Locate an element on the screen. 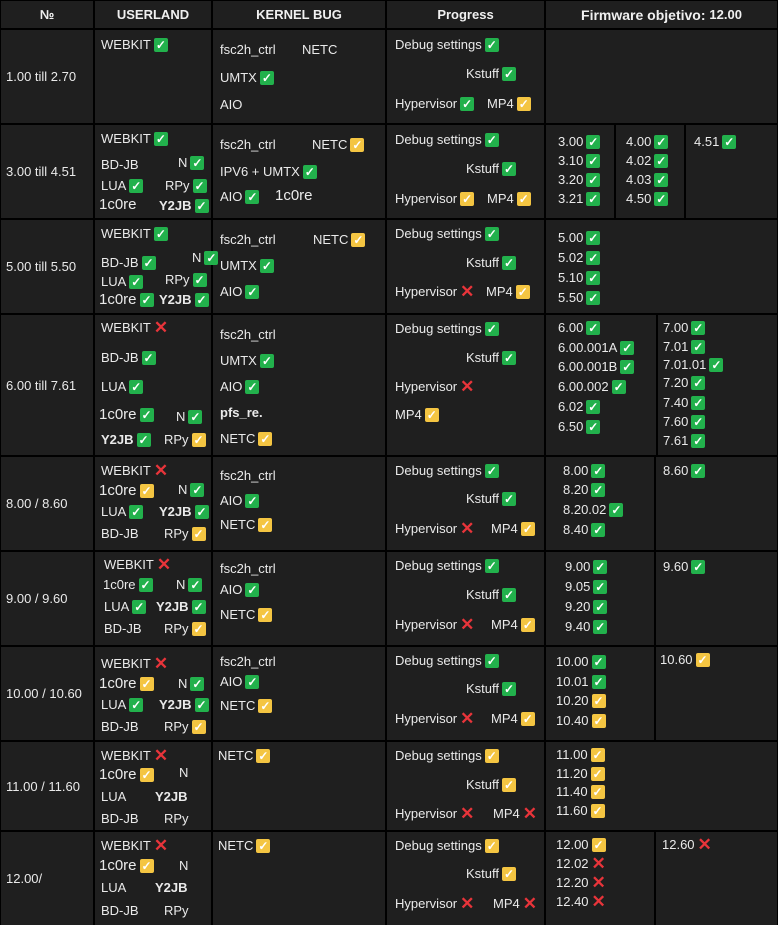  header-userland: USERLAND is located at coordinates (153, 14).